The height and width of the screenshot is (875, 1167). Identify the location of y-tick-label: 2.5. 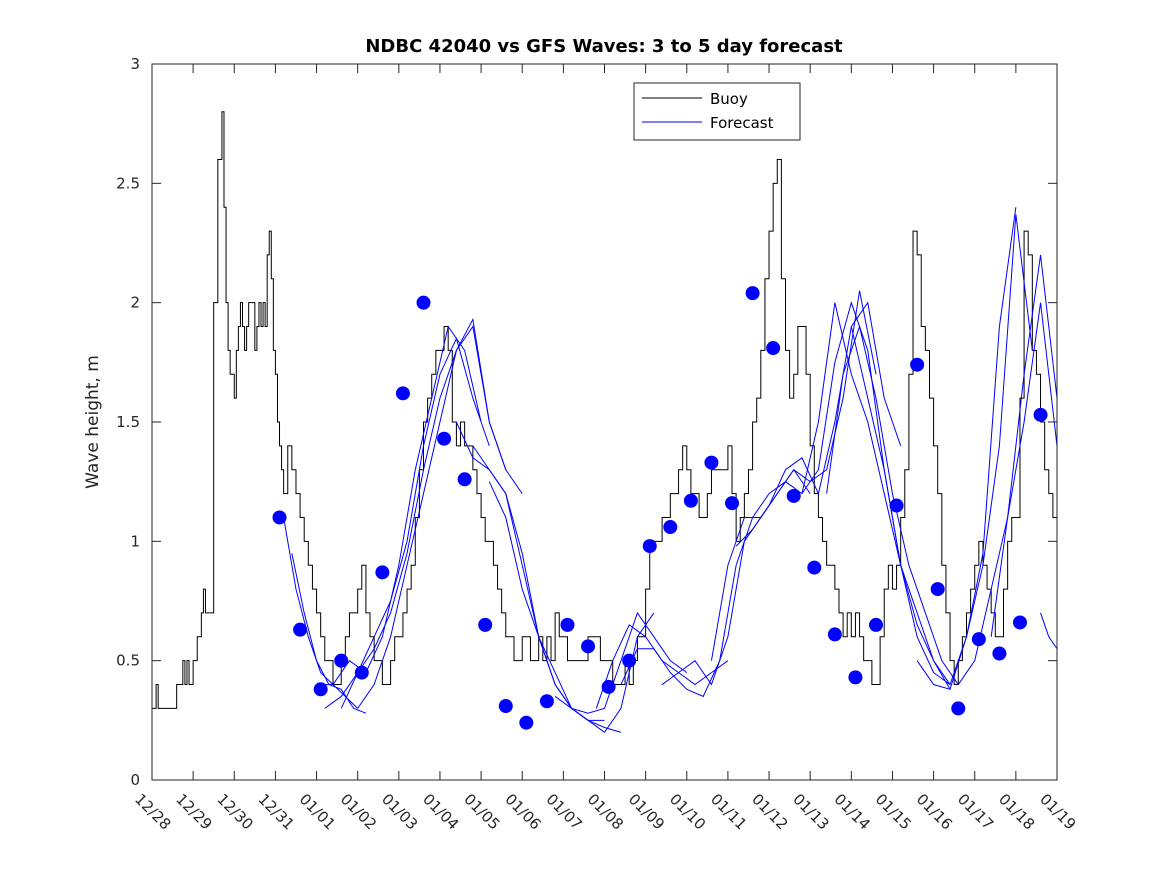
(128, 183).